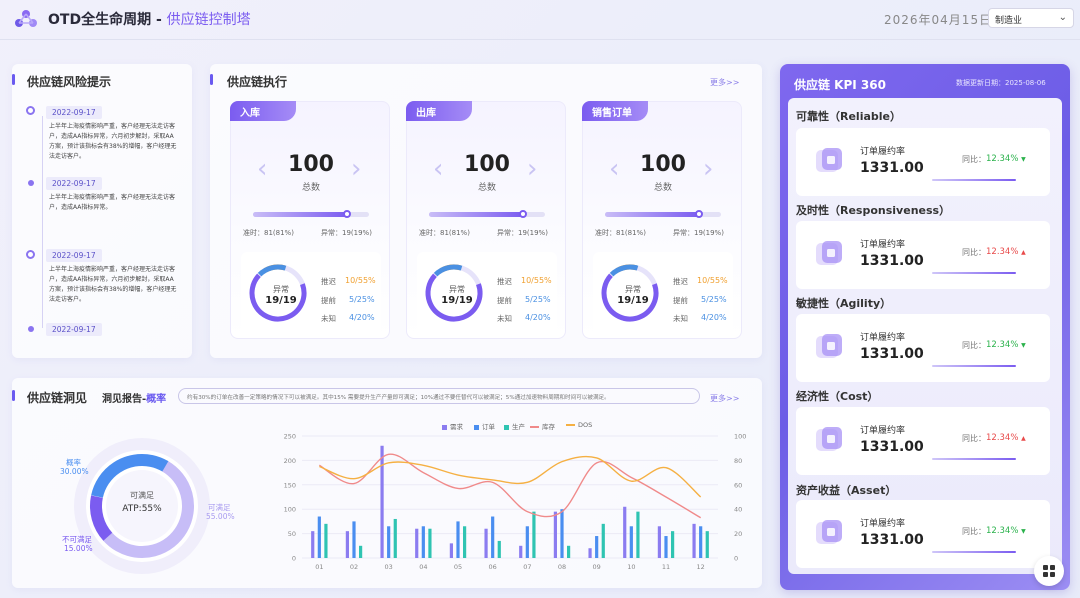  What do you see at coordinates (142, 506) in the screenshot?
I see `atp-donut` at bounding box center [142, 506].